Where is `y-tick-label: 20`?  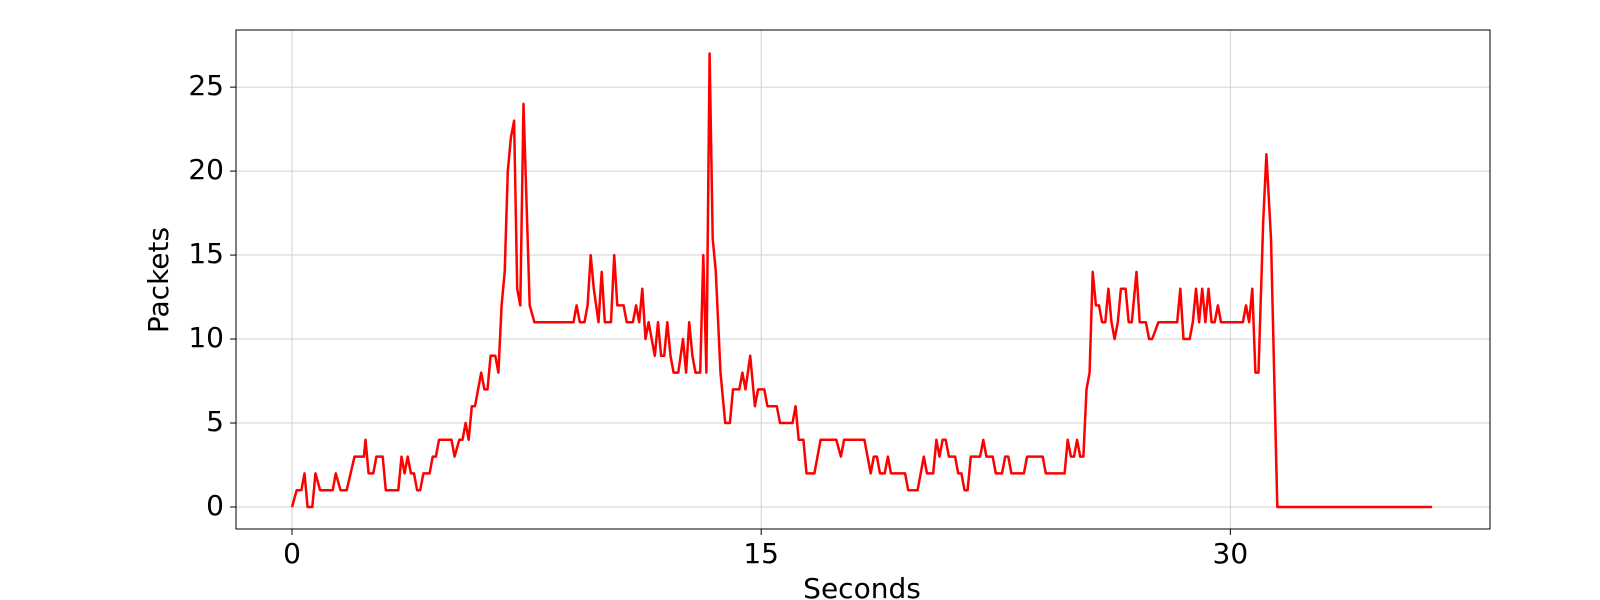 y-tick-label: 20 is located at coordinates (206, 169).